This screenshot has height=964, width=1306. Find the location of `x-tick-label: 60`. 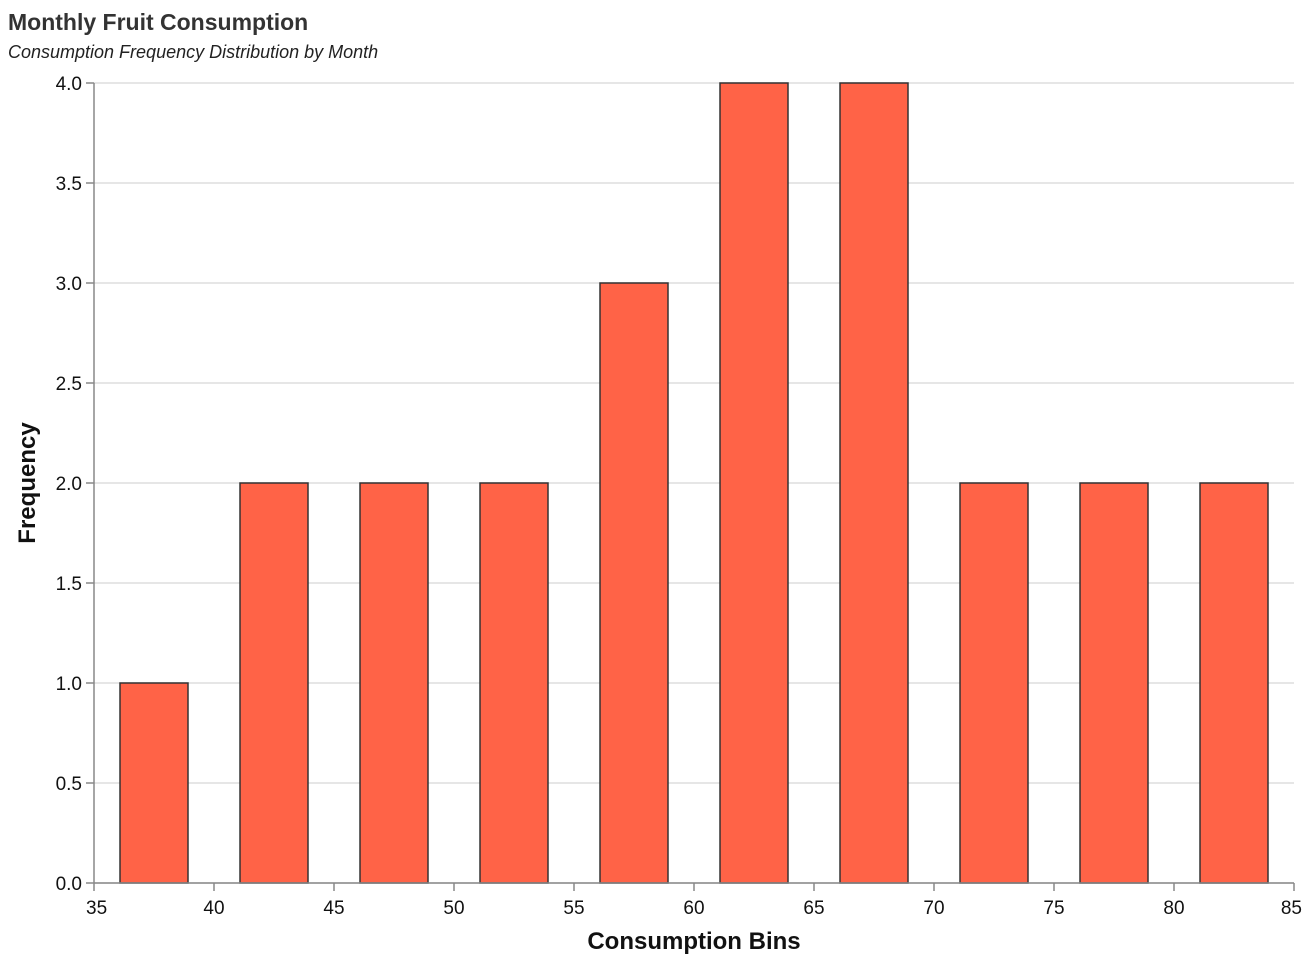

x-tick-label: 60 is located at coordinates (693, 908).